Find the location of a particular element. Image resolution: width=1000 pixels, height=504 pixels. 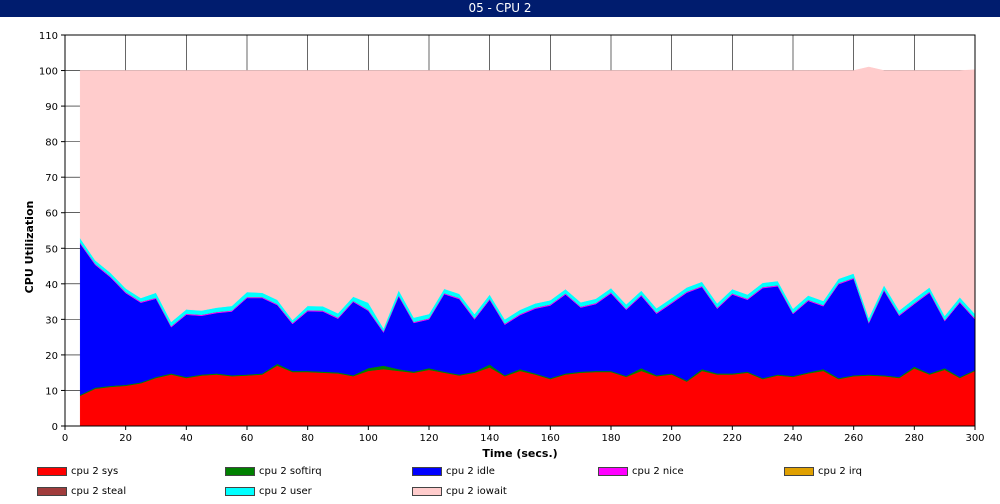

y-tick-label: 30 is located at coordinates (51, 320).